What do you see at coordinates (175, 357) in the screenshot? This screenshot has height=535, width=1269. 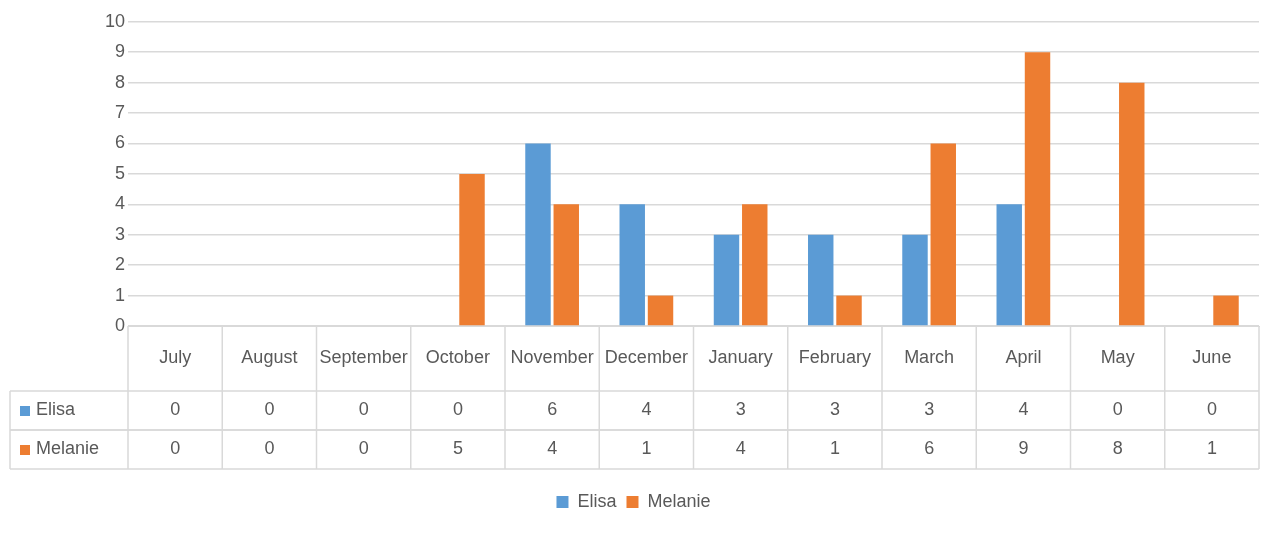 I see `x-tick-label: July` at bounding box center [175, 357].